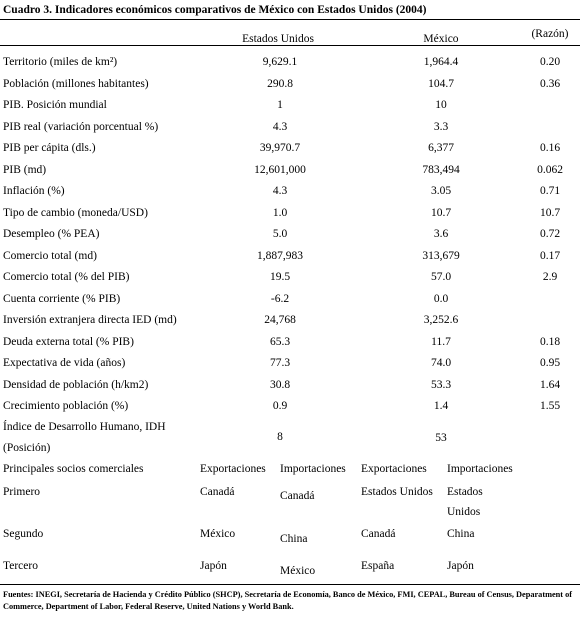 This screenshot has width=580, height=618. Describe the element at coordinates (550, 213) in the screenshot. I see `row-ratio-value: 10.7` at that location.